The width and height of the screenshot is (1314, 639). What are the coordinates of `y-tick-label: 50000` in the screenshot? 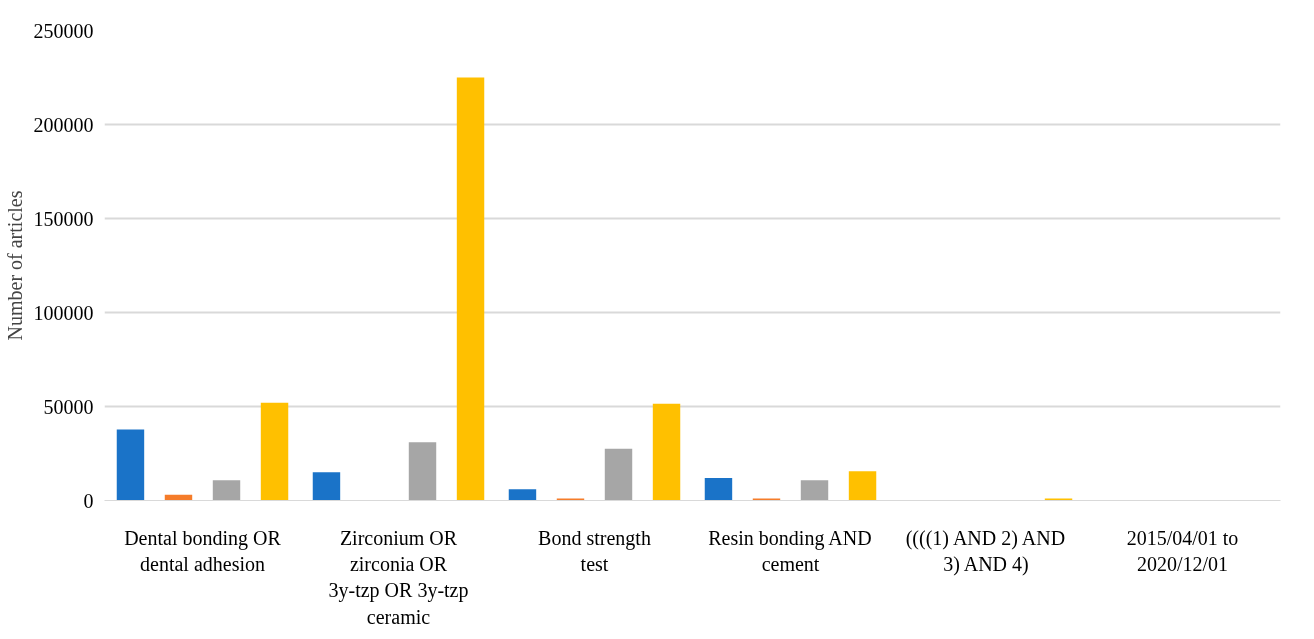 It's located at (68, 406).